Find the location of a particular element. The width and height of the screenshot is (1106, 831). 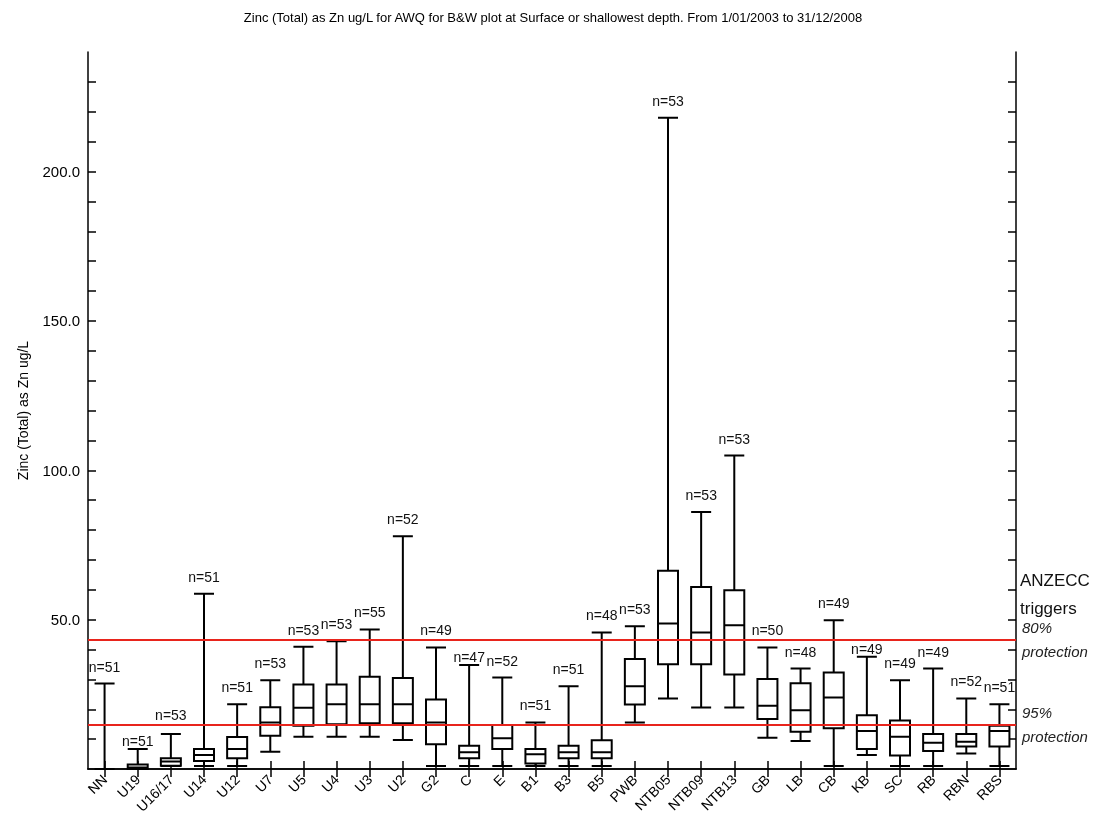

x-tick-label: SC is located at coordinates (893, 784).